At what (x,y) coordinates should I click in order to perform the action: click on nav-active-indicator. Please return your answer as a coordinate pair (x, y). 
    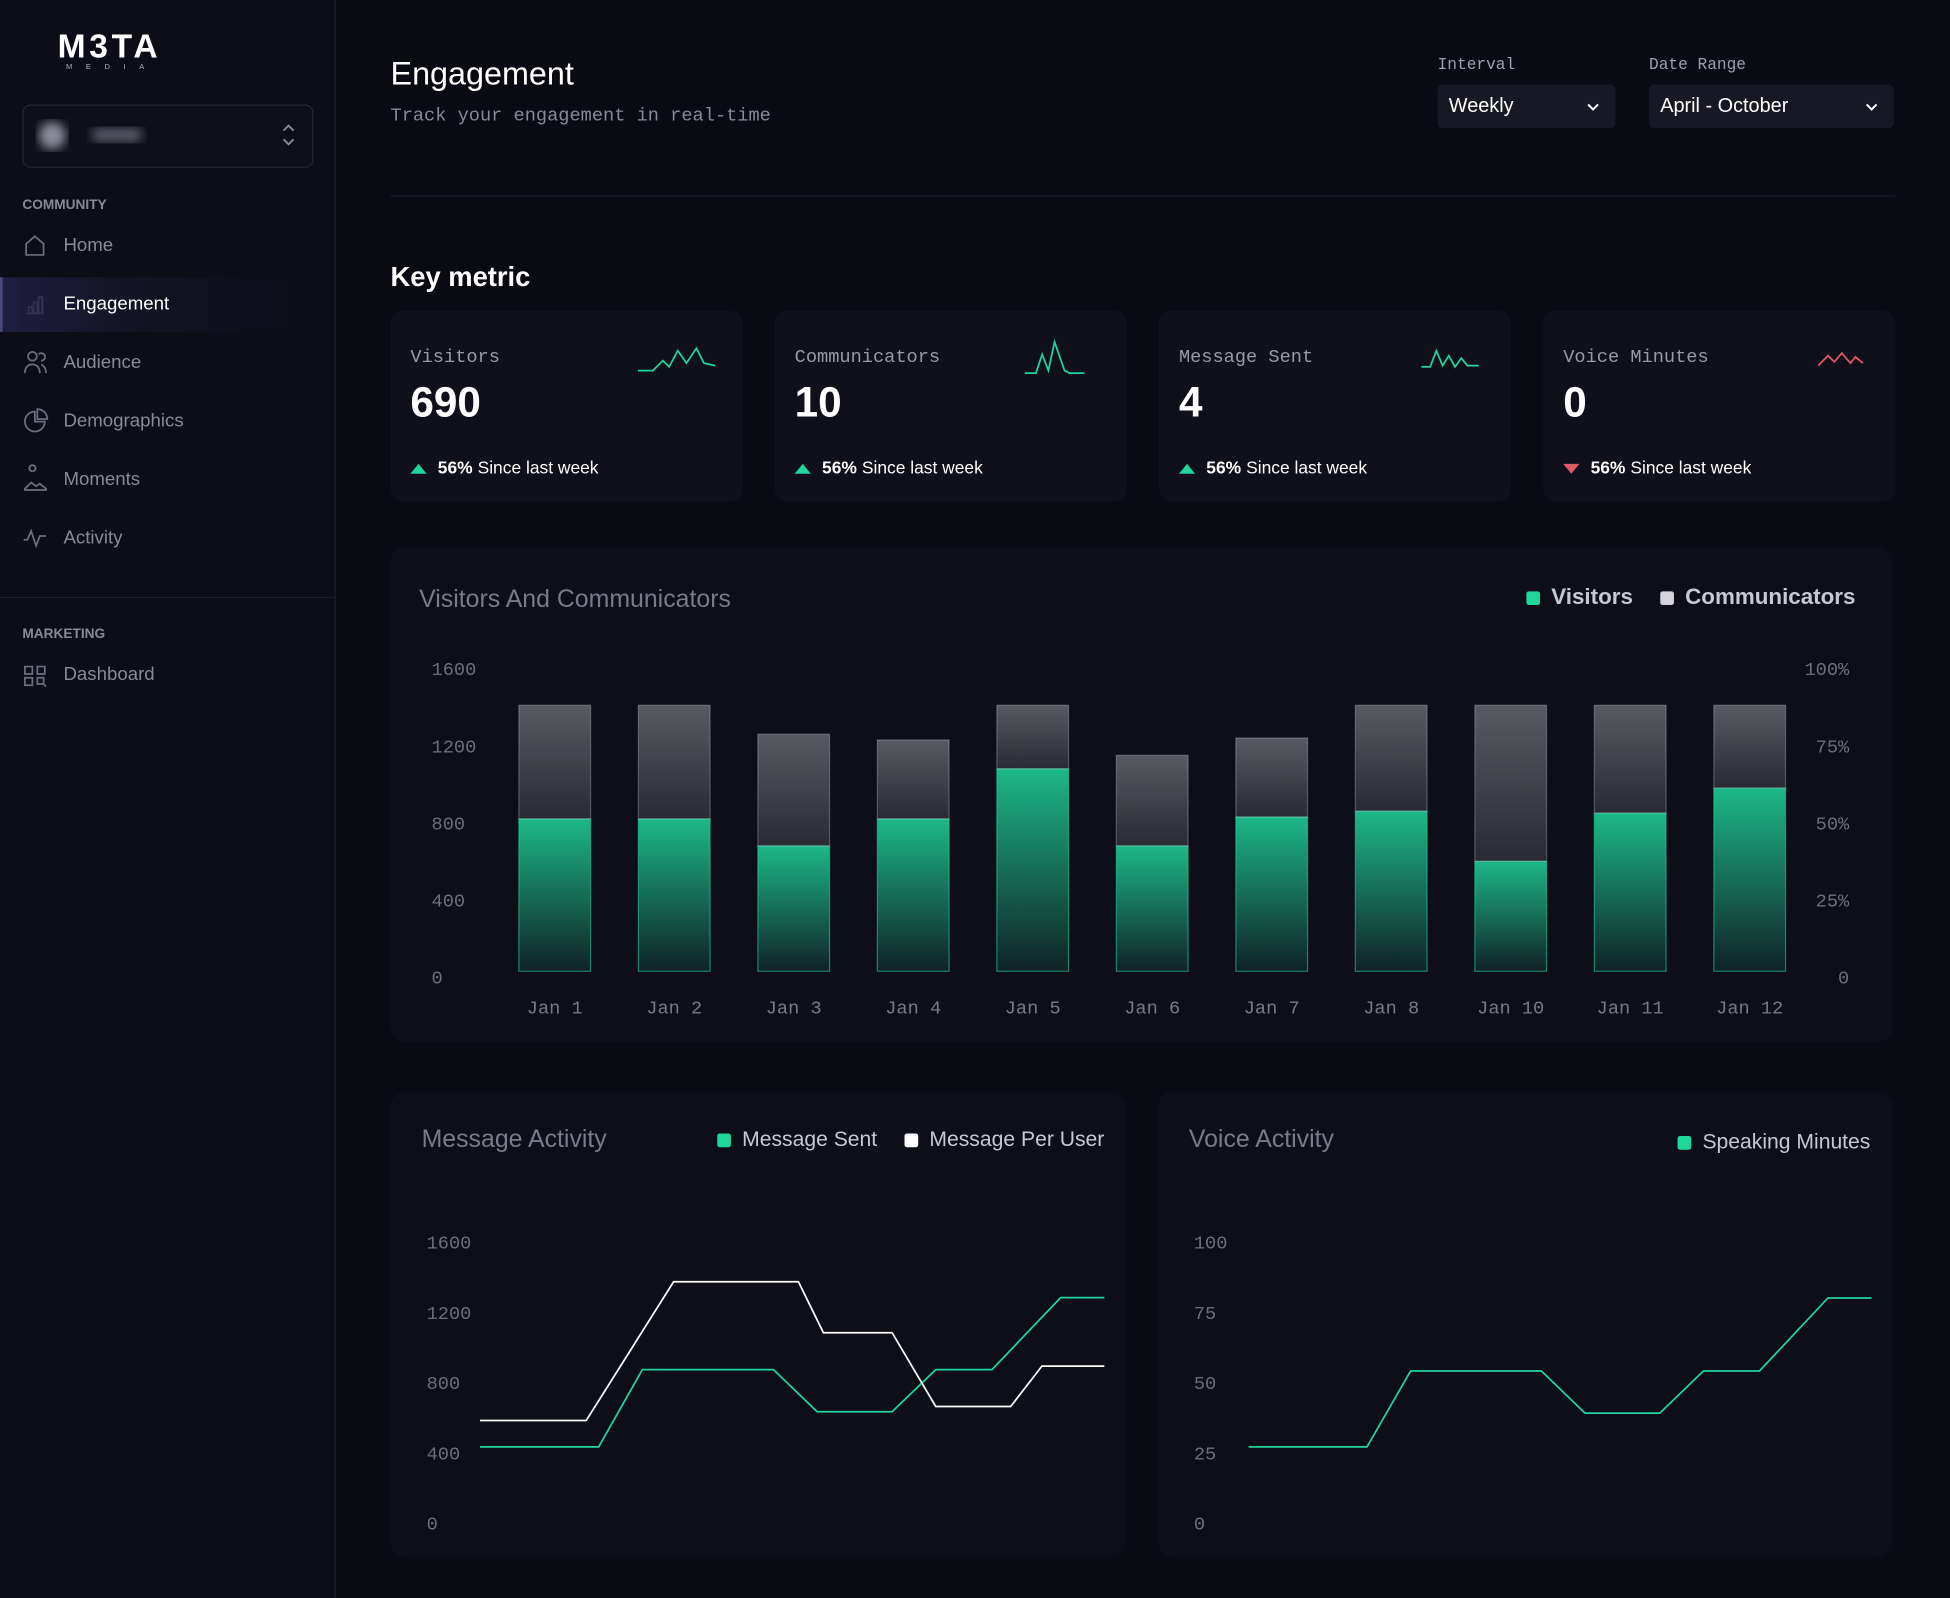
    Looking at the image, I should click on (1, 305).